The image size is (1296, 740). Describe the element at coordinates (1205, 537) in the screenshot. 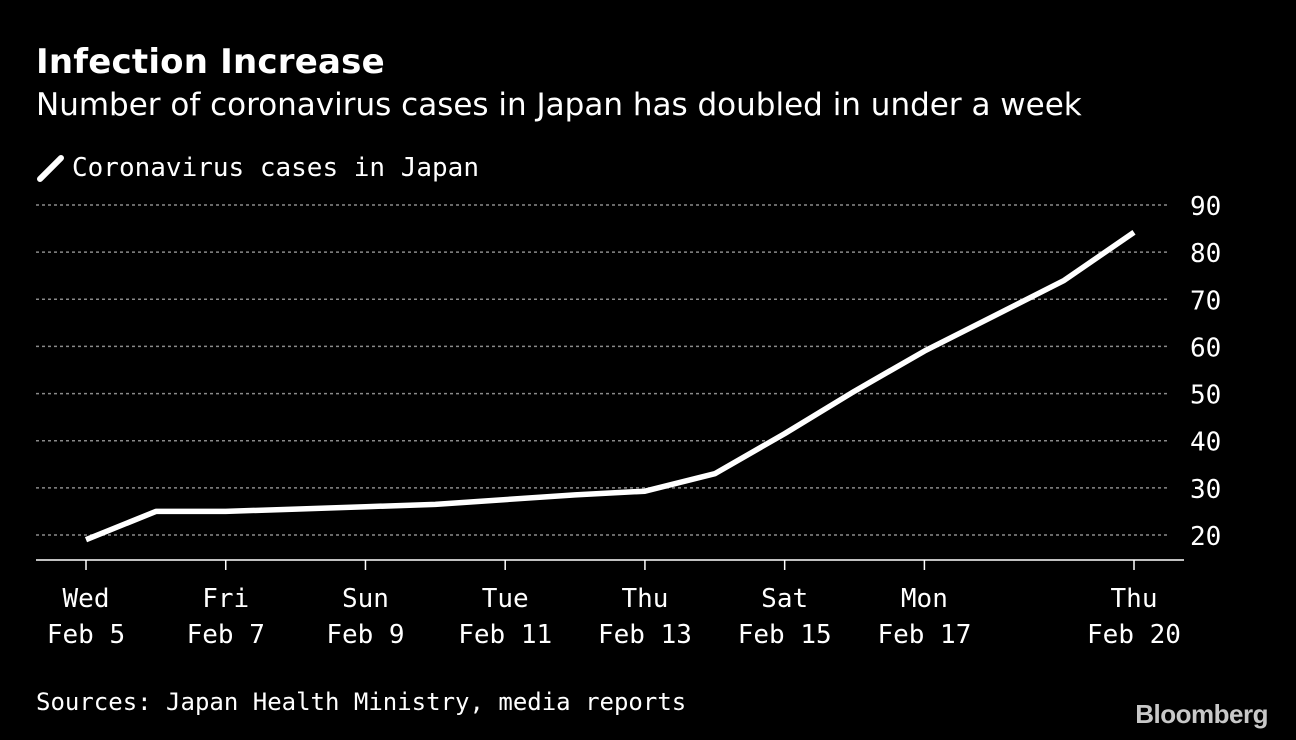

I see `y-tick-label-20: 20` at that location.